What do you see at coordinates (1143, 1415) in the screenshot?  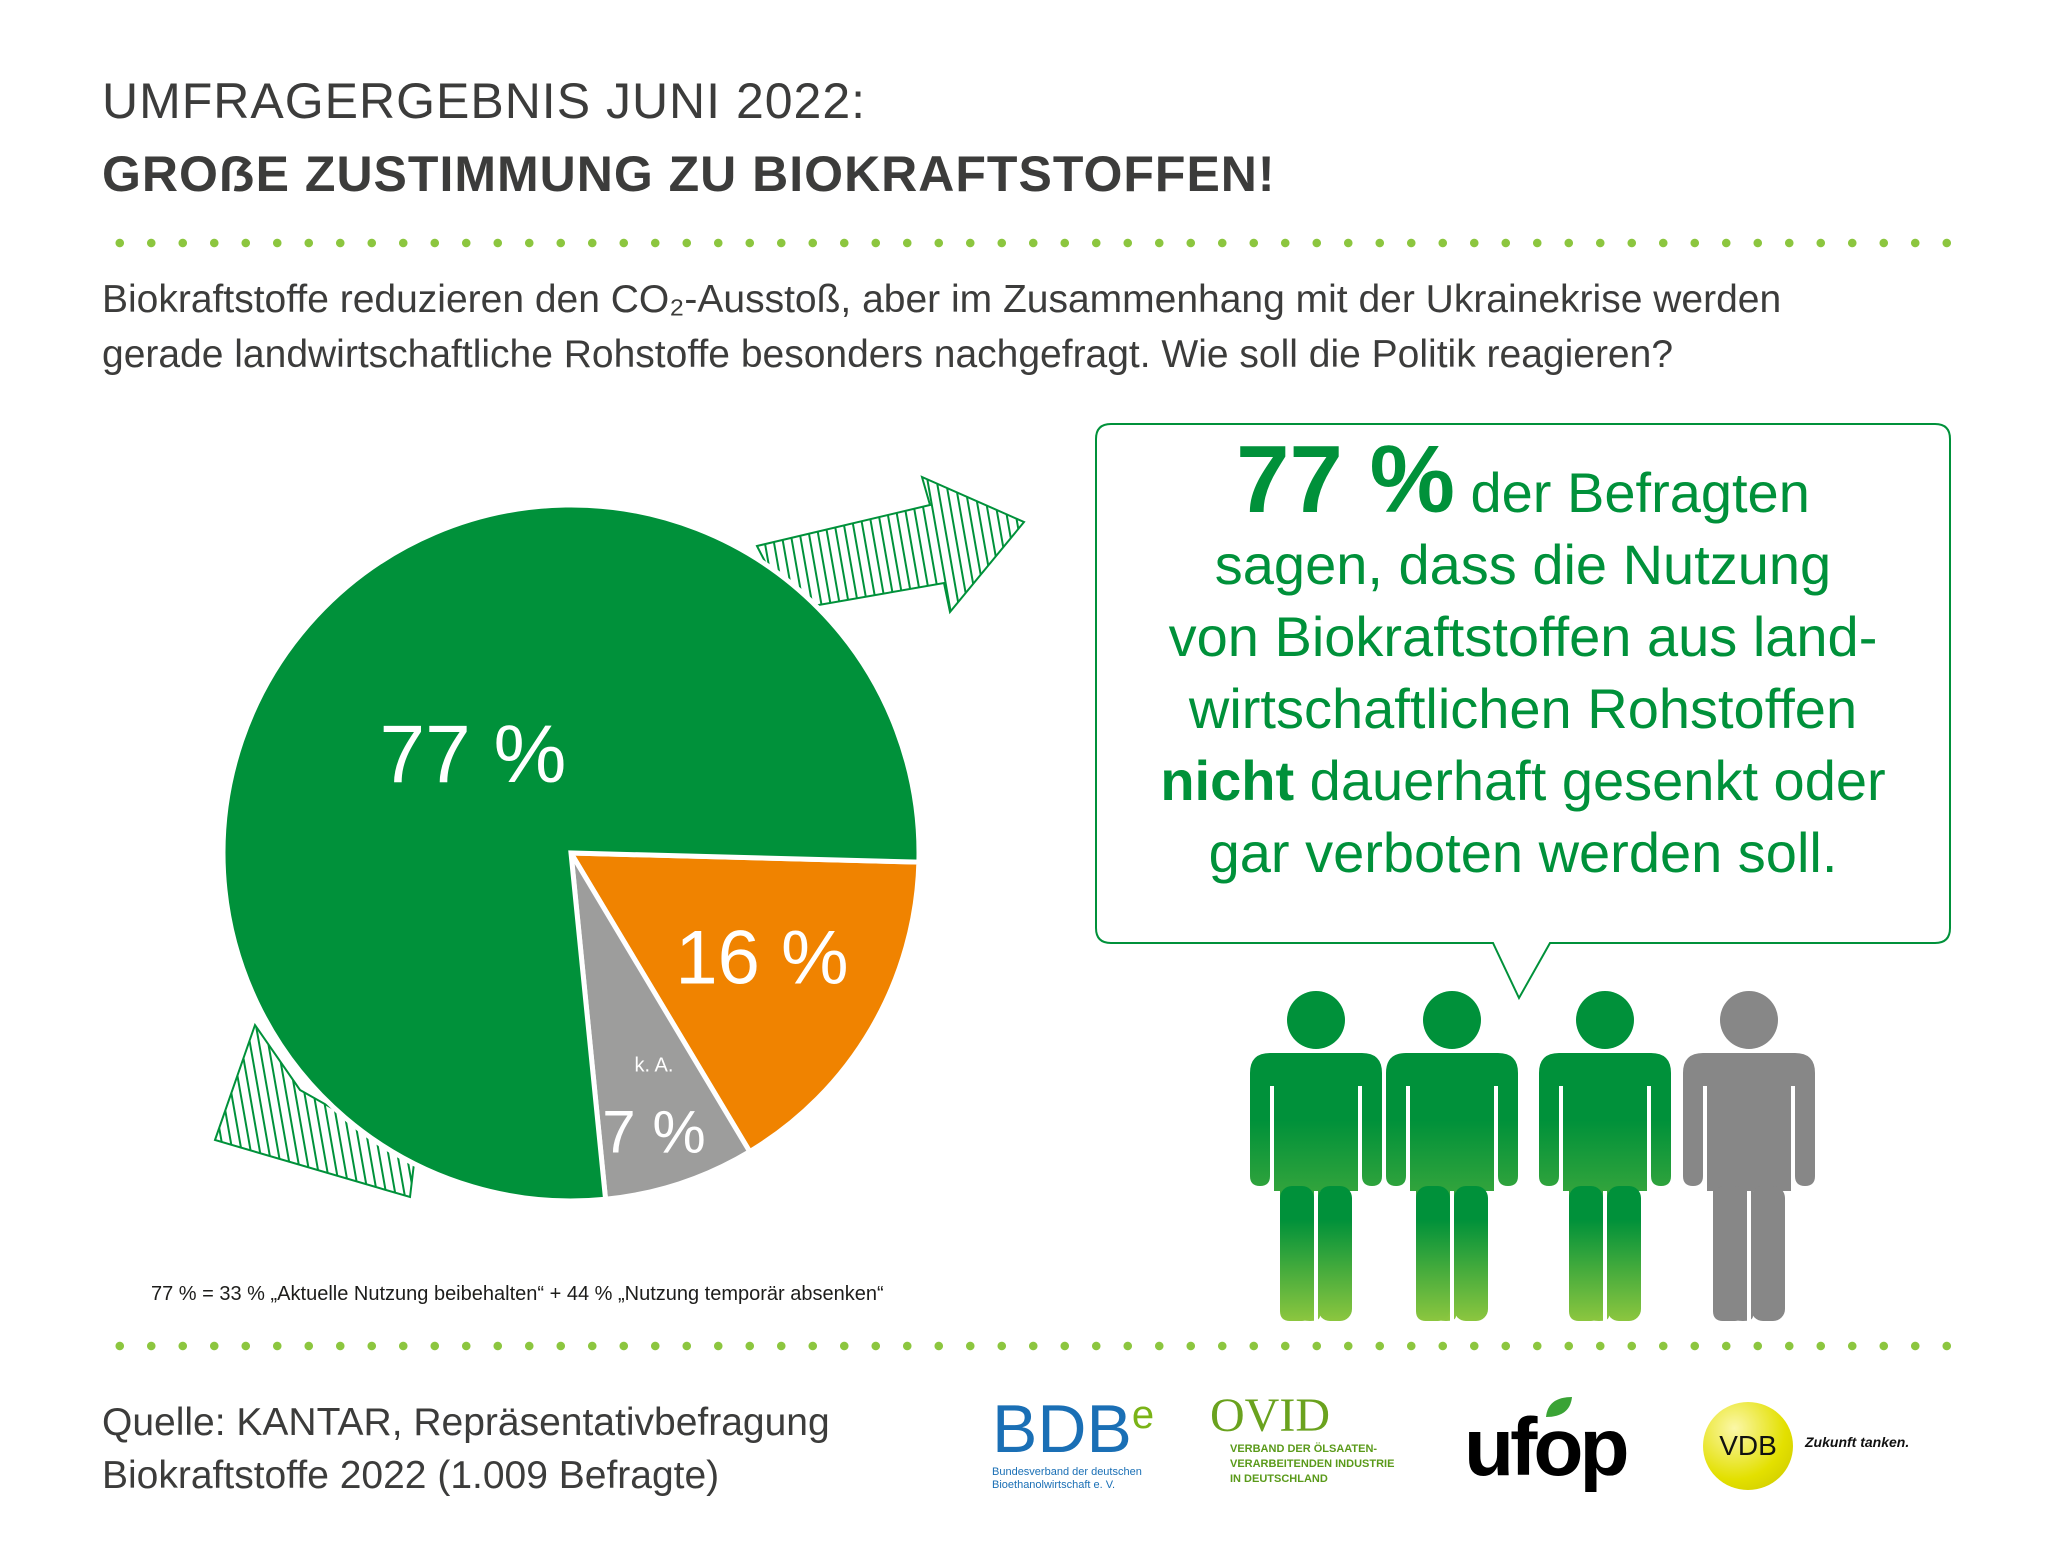 I see `bdbe-sup: e` at bounding box center [1143, 1415].